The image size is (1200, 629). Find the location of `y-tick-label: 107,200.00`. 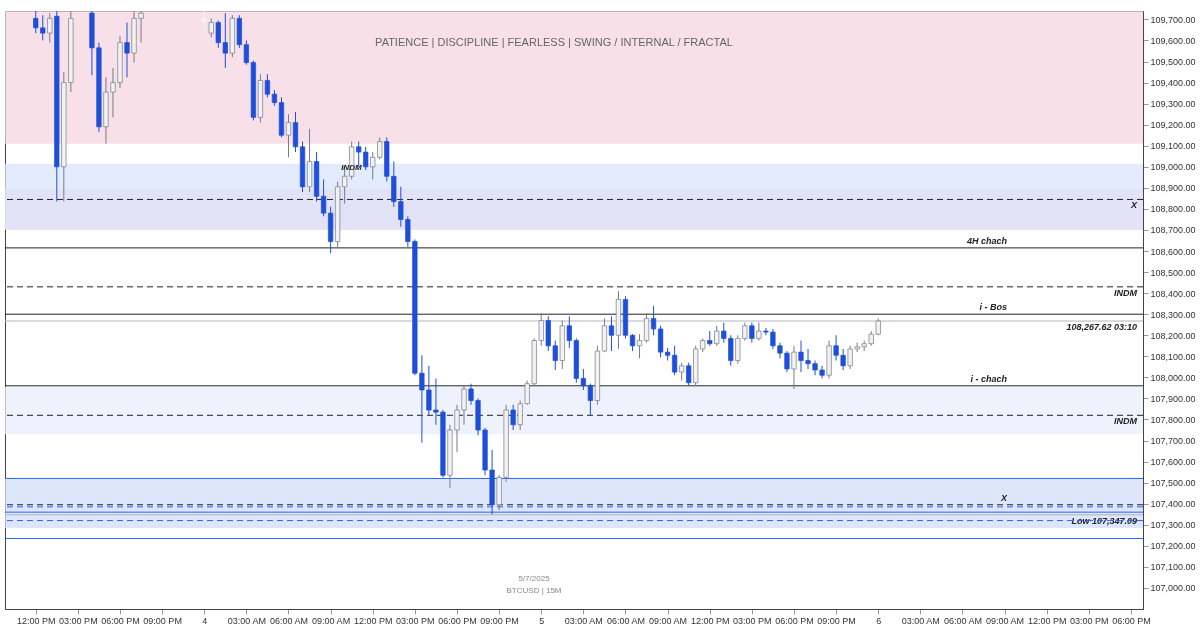

y-tick-label: 107,200.00 is located at coordinates (1173, 546).